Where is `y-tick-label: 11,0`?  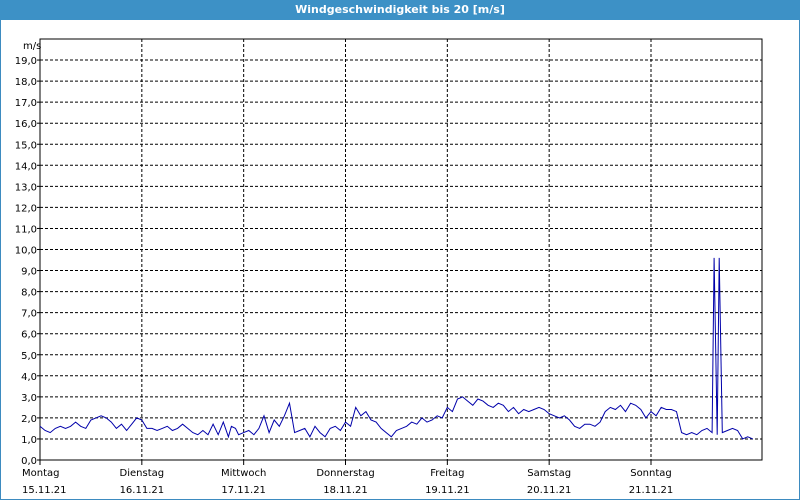
y-tick-label: 11,0 is located at coordinates (26, 229).